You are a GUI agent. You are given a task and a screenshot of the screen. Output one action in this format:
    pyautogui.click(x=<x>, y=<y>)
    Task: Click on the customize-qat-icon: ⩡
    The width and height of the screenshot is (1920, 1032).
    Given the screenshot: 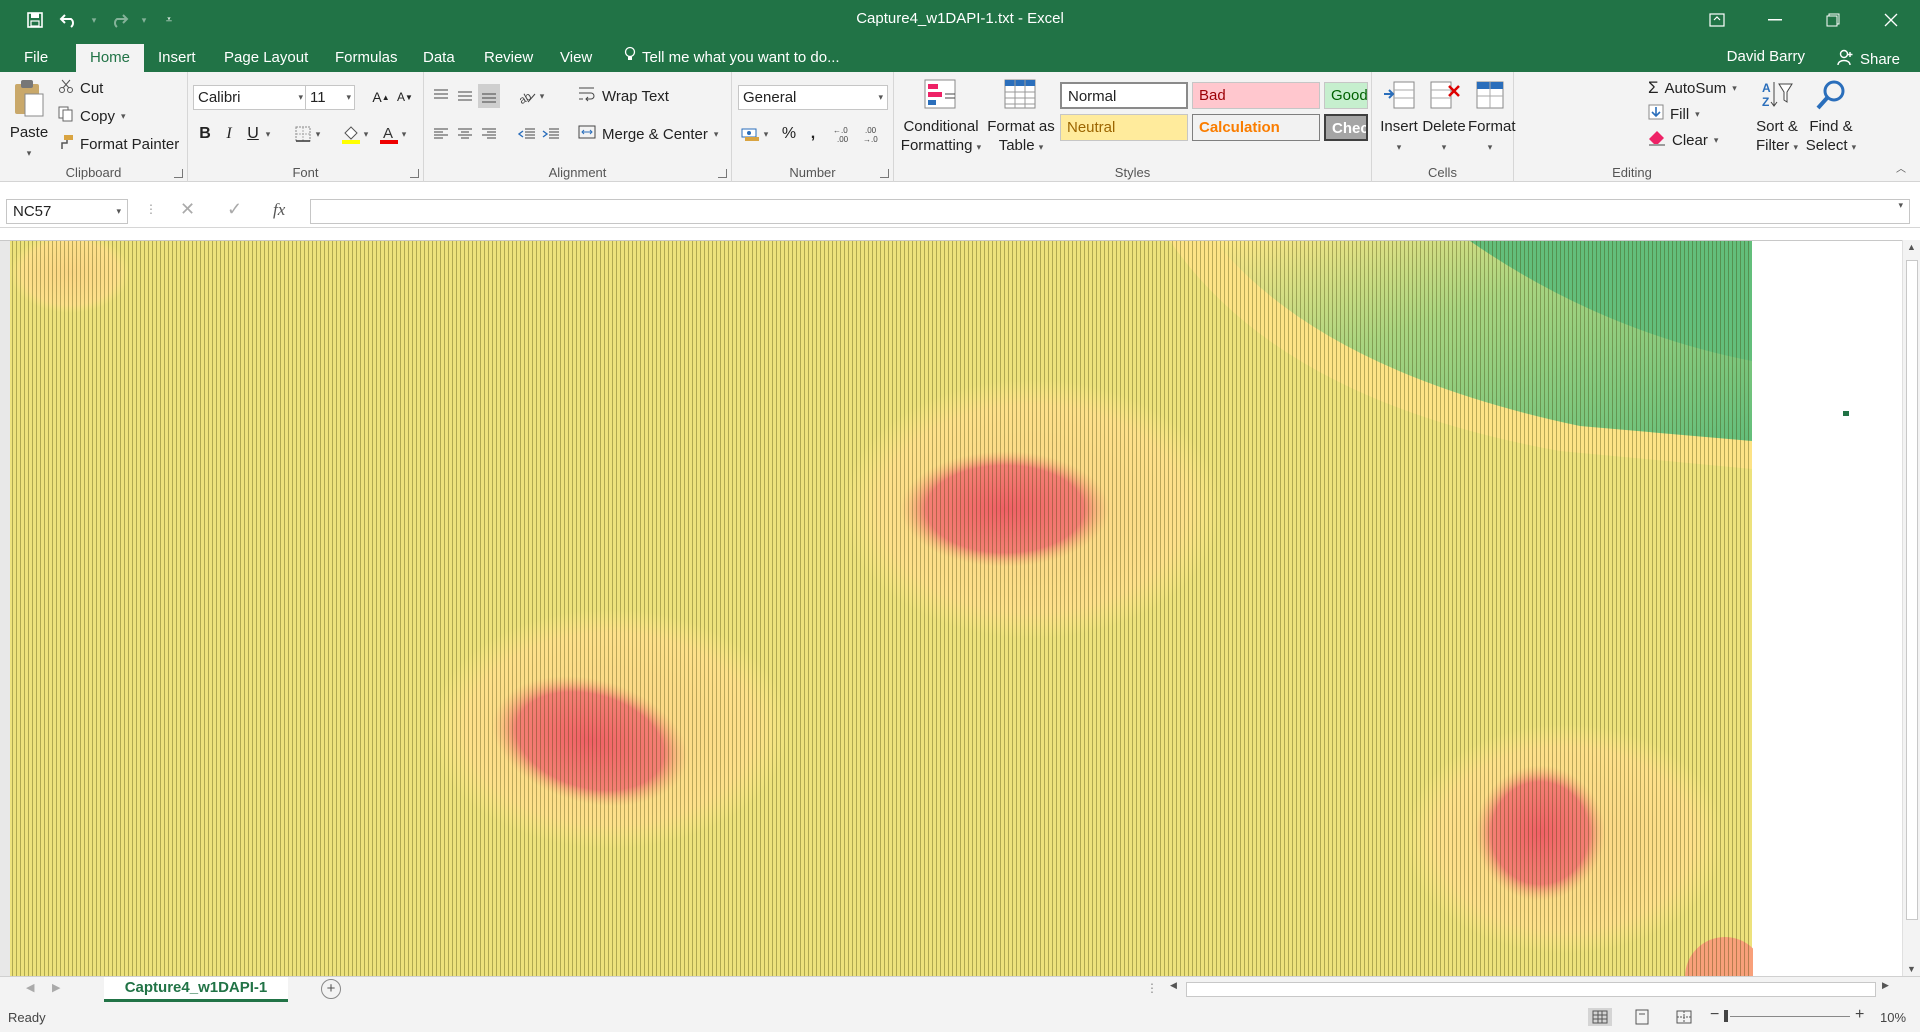 What is the action you would take?
    pyautogui.click(x=169, y=19)
    